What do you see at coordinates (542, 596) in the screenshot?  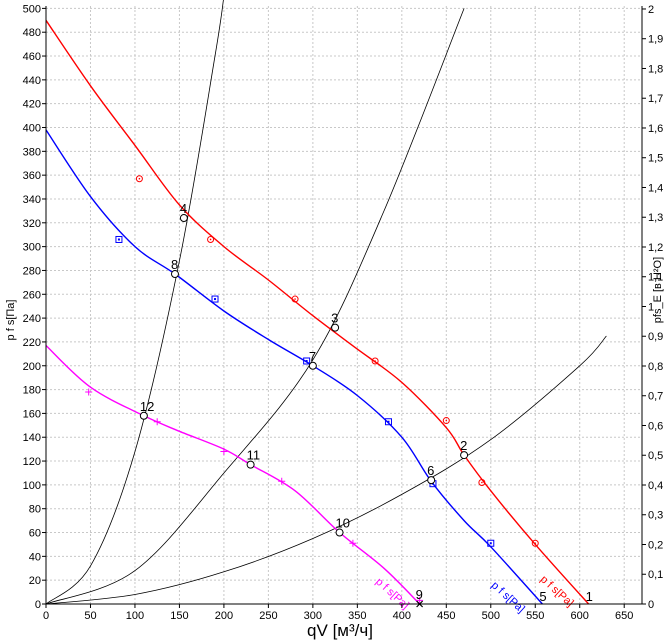 I see `end-point-label: 5` at bounding box center [542, 596].